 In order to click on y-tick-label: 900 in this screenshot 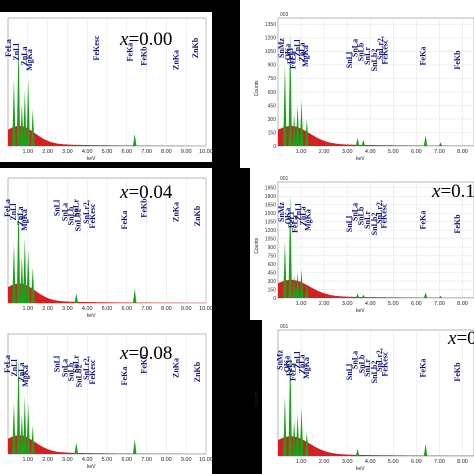, I will do `click(272, 248)`.